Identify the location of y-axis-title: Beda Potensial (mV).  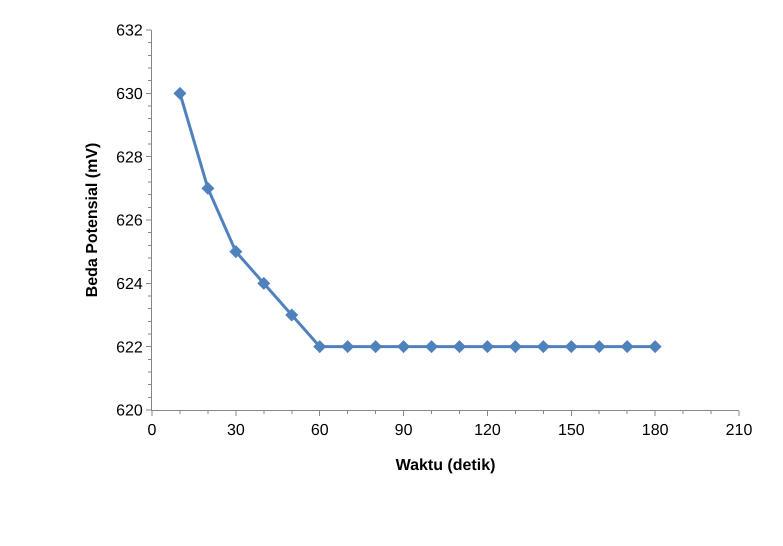
(92, 220).